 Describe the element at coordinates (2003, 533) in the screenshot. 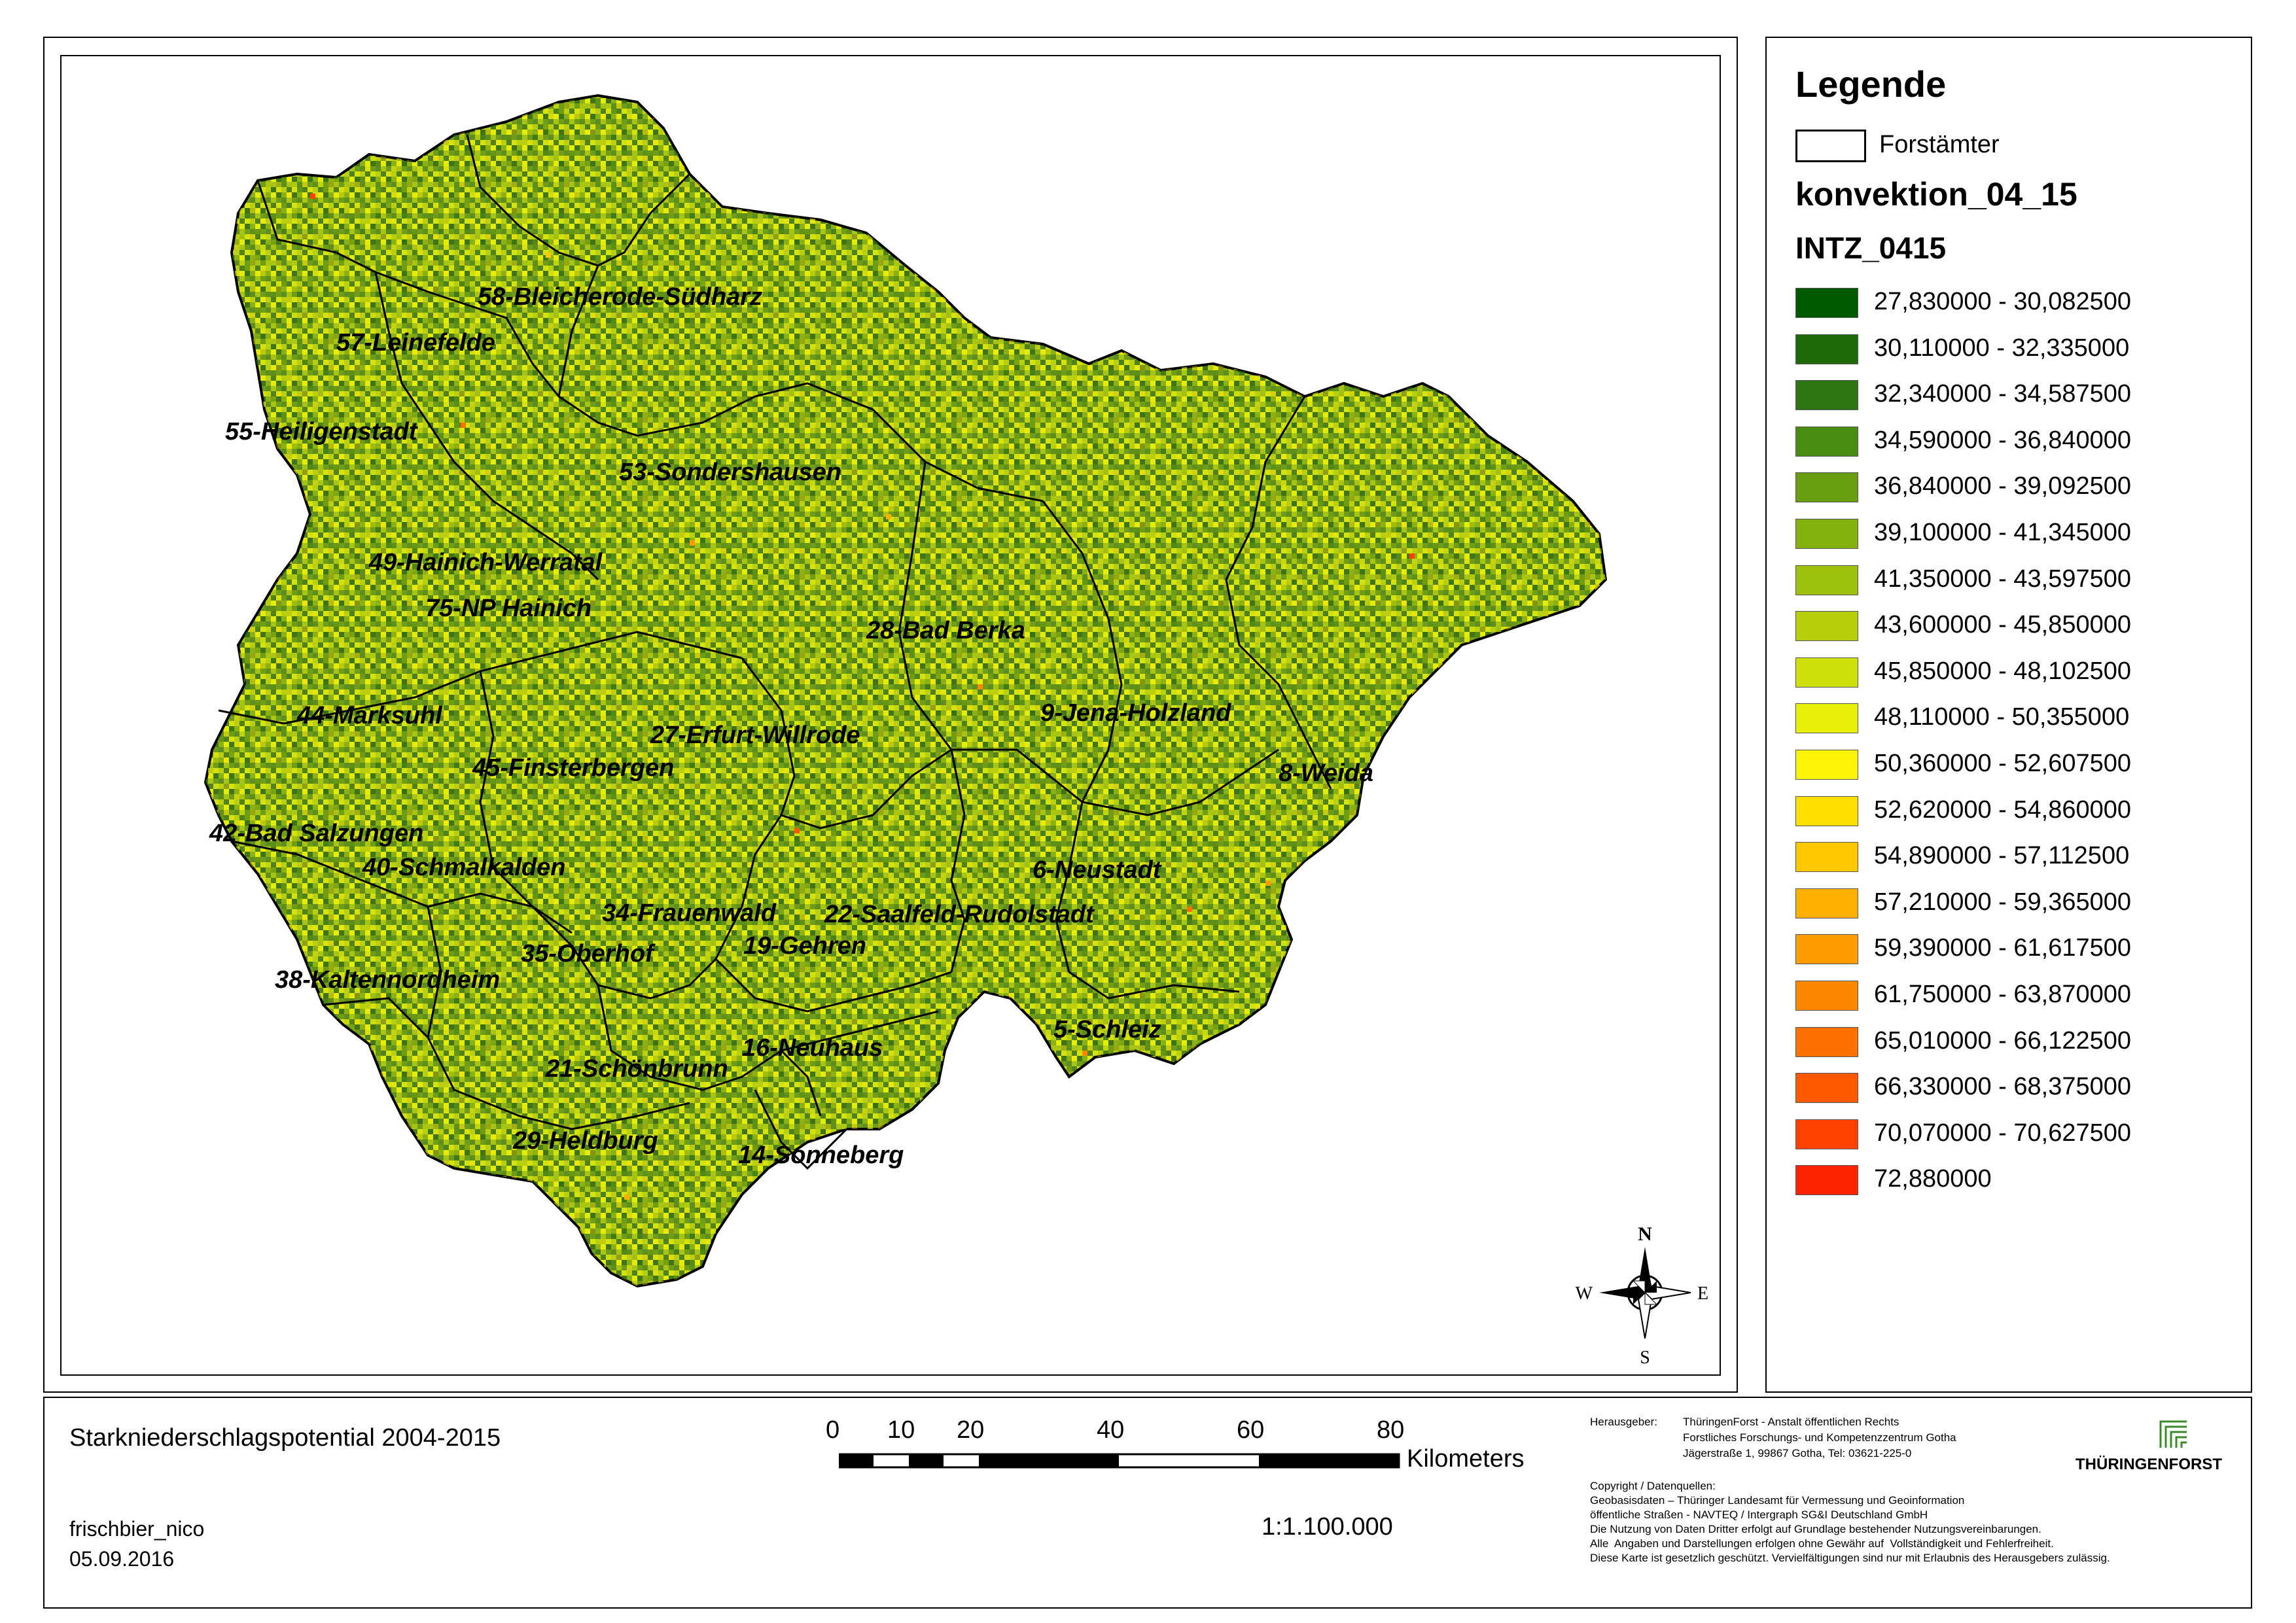

I see `legend-class-label: 39,100000 - 41,345000` at that location.